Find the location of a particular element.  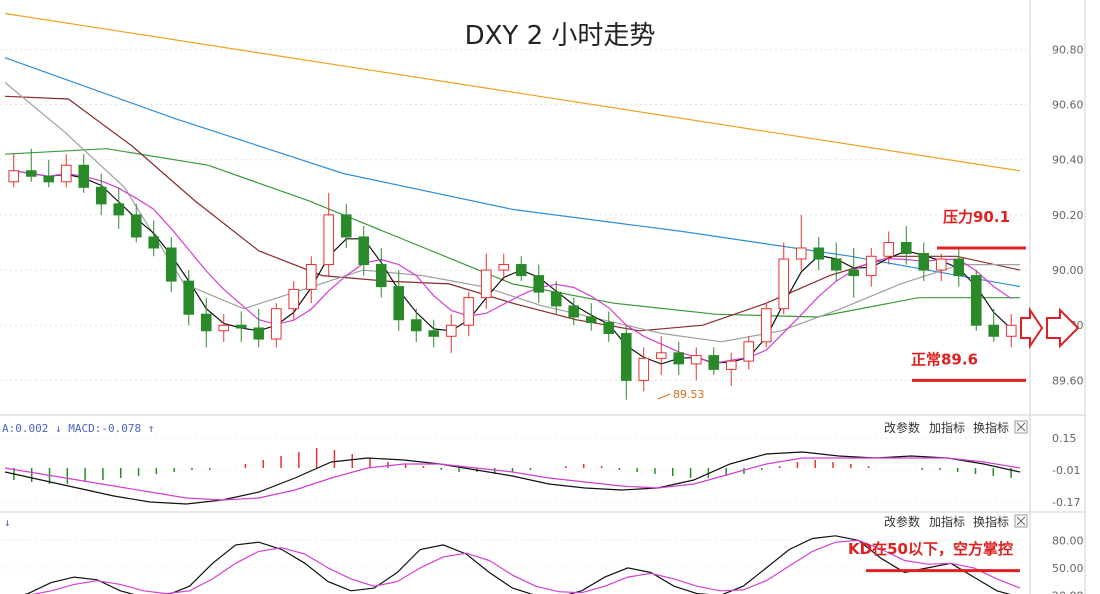

low-marker-arrow is located at coordinates (664, 396).